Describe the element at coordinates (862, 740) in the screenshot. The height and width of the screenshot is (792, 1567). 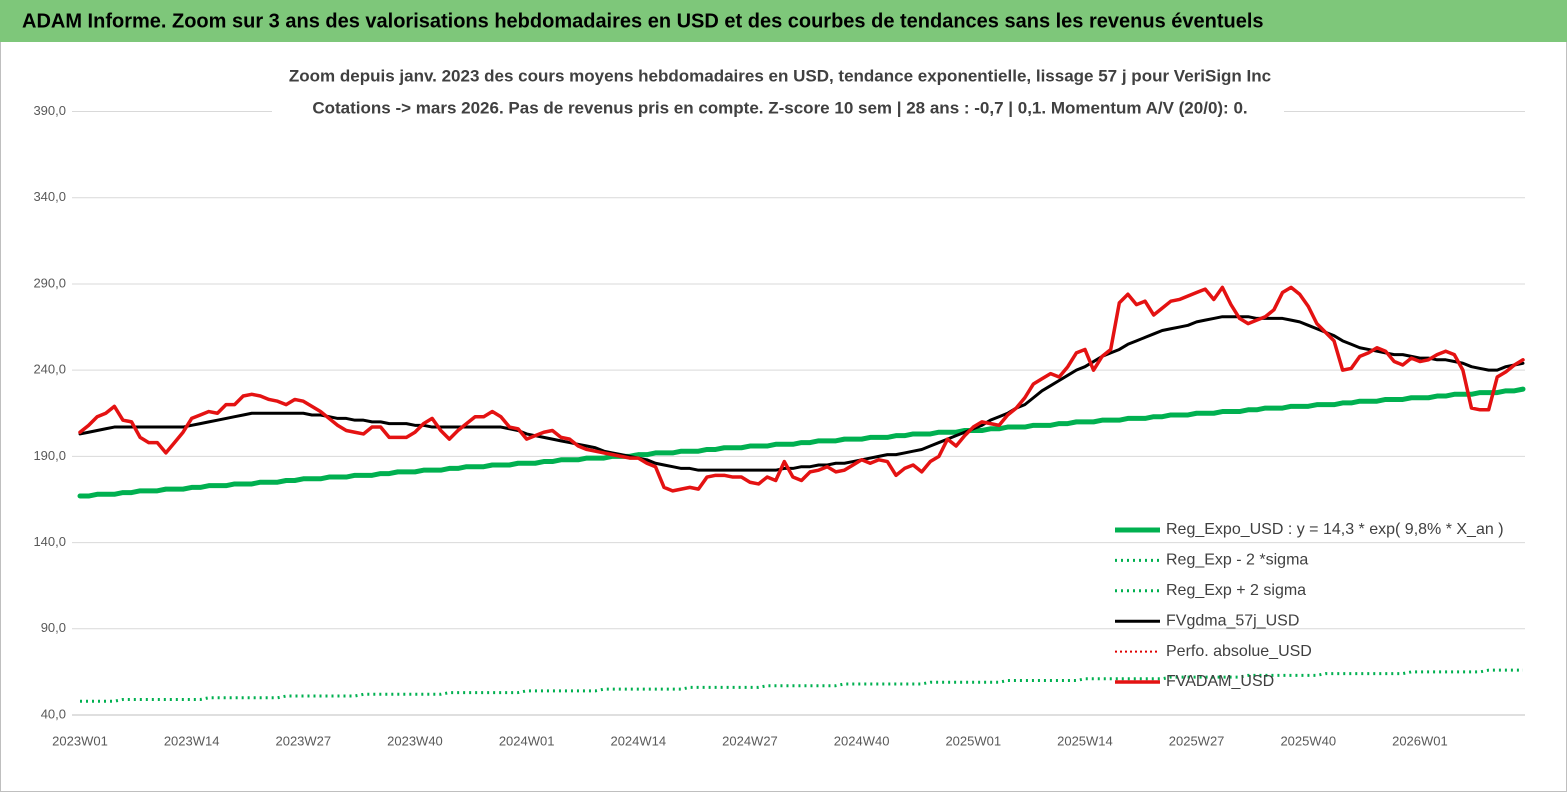
I see `x-tick-label: 2024W40` at that location.